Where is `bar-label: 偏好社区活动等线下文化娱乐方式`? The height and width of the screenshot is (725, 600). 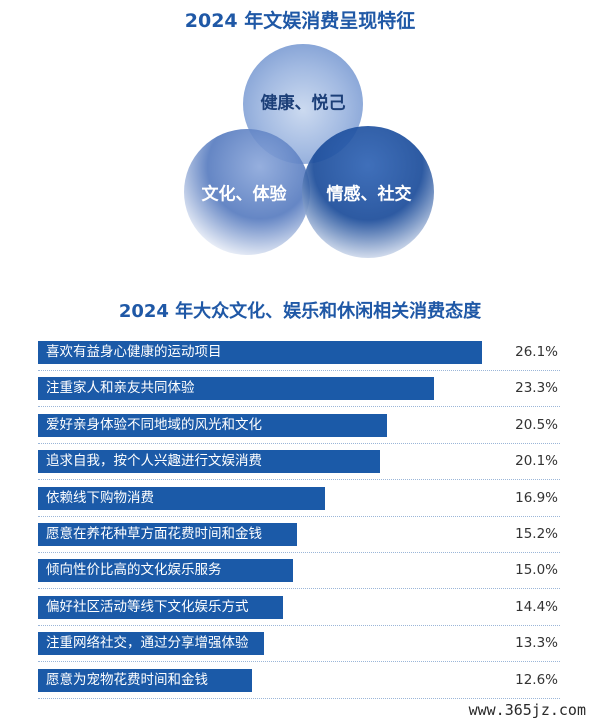
bar-label: 偏好社区活动等线下文化娱乐方式 is located at coordinates (147, 607).